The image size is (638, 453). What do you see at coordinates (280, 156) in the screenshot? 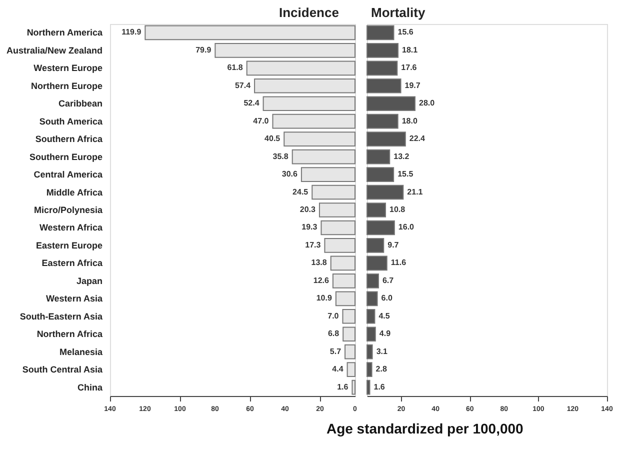
I see `data-label: 35.8` at bounding box center [280, 156].